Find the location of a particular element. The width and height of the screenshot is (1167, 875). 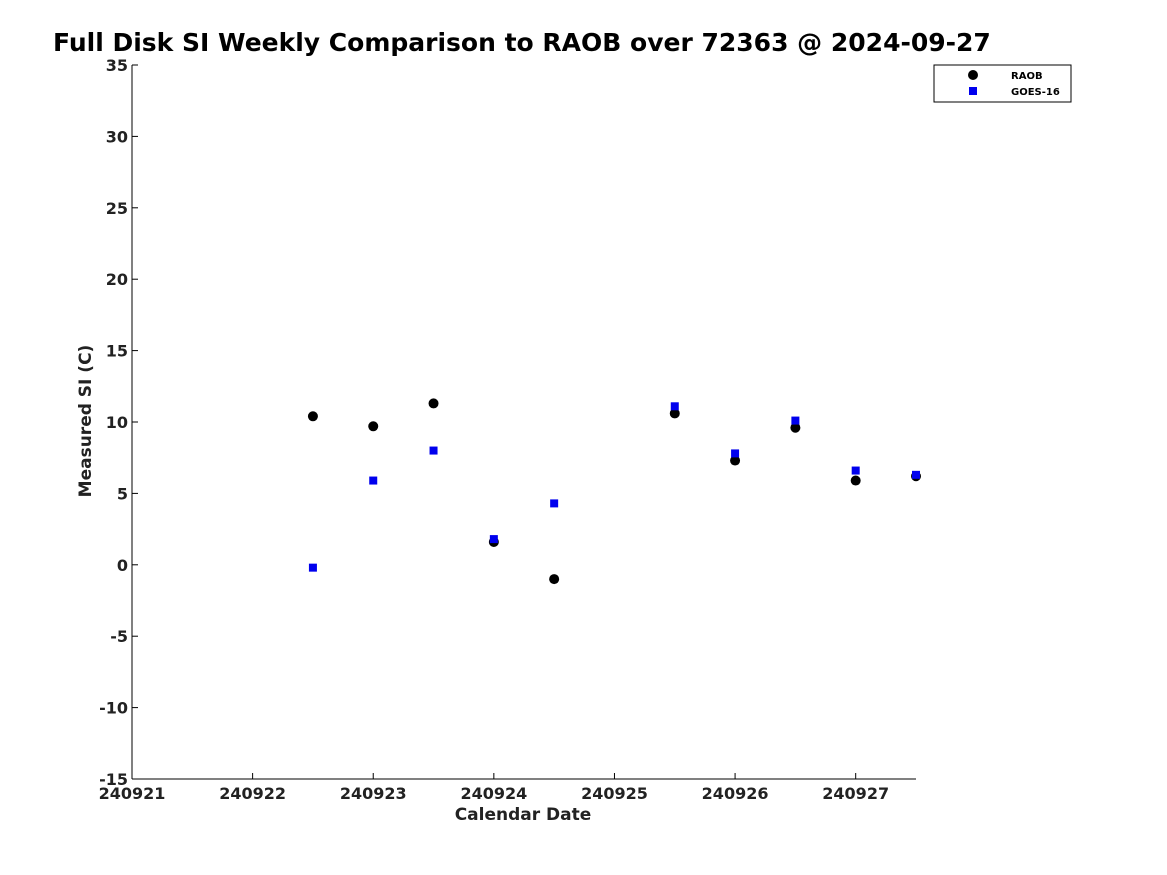

y-tick-label: 30 is located at coordinates (117, 136).